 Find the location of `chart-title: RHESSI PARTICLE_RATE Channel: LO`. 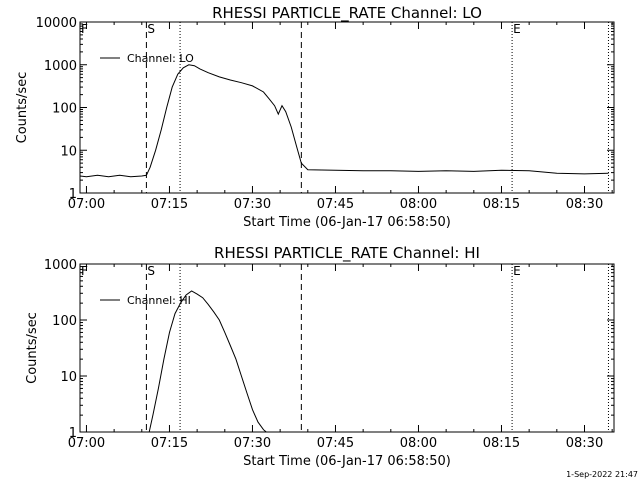

chart-title: RHESSI PARTICLE_RATE Channel: LO is located at coordinates (347, 13).